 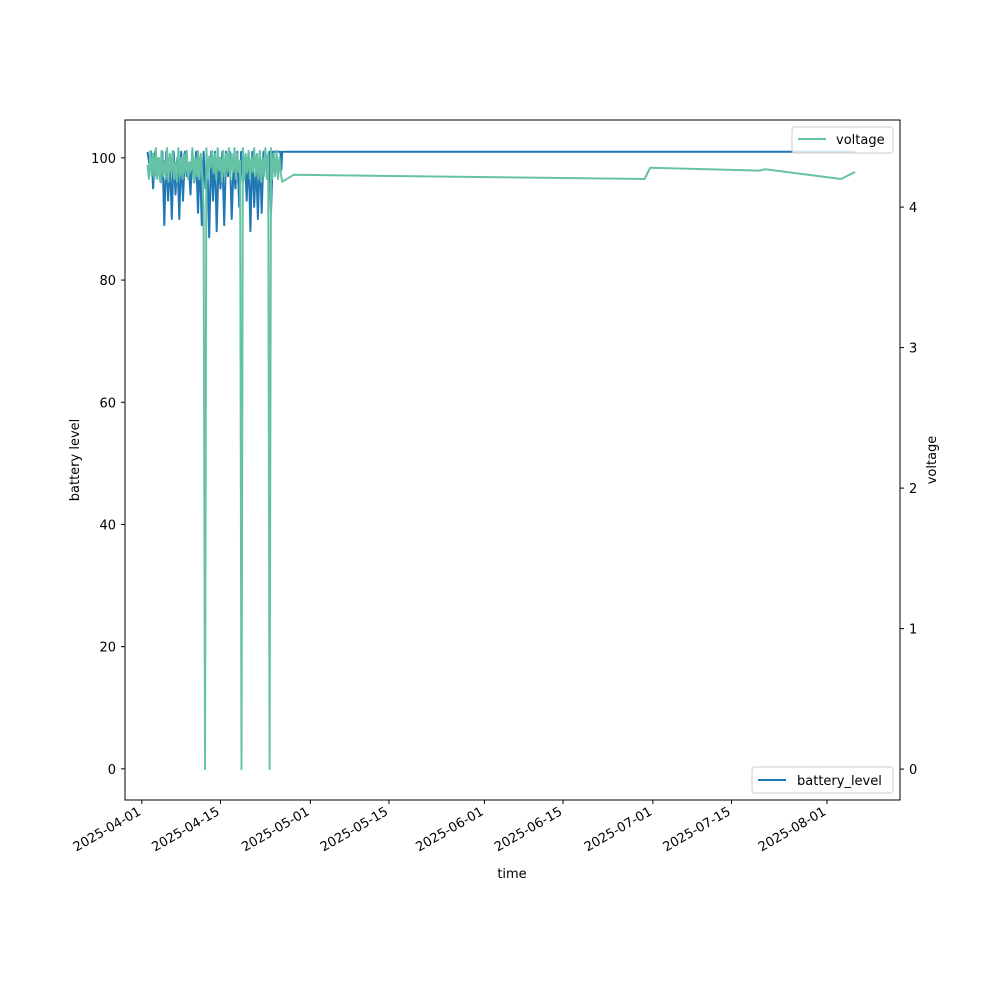 I want to click on y2-tick-label: 0, so click(x=913, y=770).